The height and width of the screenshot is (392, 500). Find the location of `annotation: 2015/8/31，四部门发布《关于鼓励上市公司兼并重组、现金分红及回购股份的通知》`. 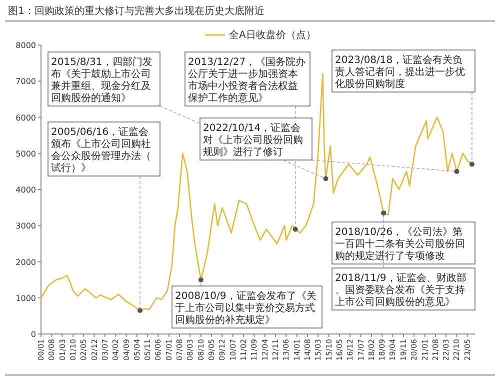

annotation: 2015/8/31，四部门发布《关于鼓励上市公司兼并重组、现金分红及回购股份的通知》 is located at coordinates (101, 80).